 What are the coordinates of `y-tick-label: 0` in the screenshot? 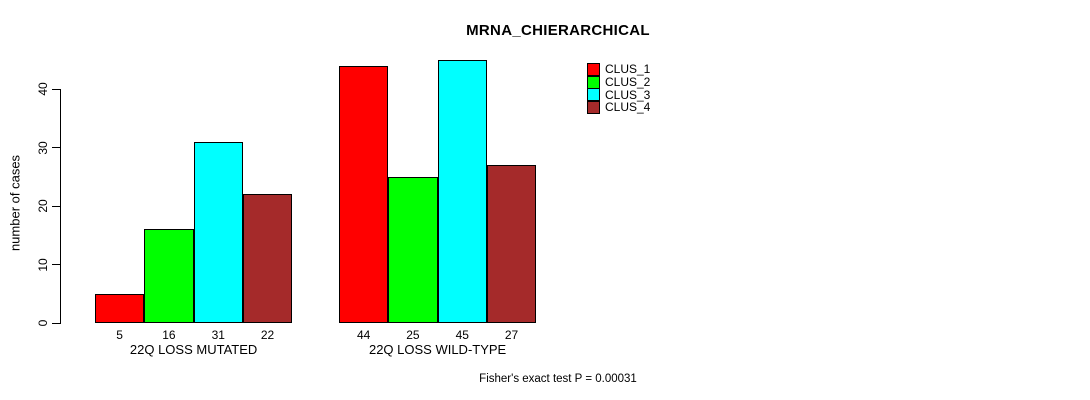 It's located at (43, 323).